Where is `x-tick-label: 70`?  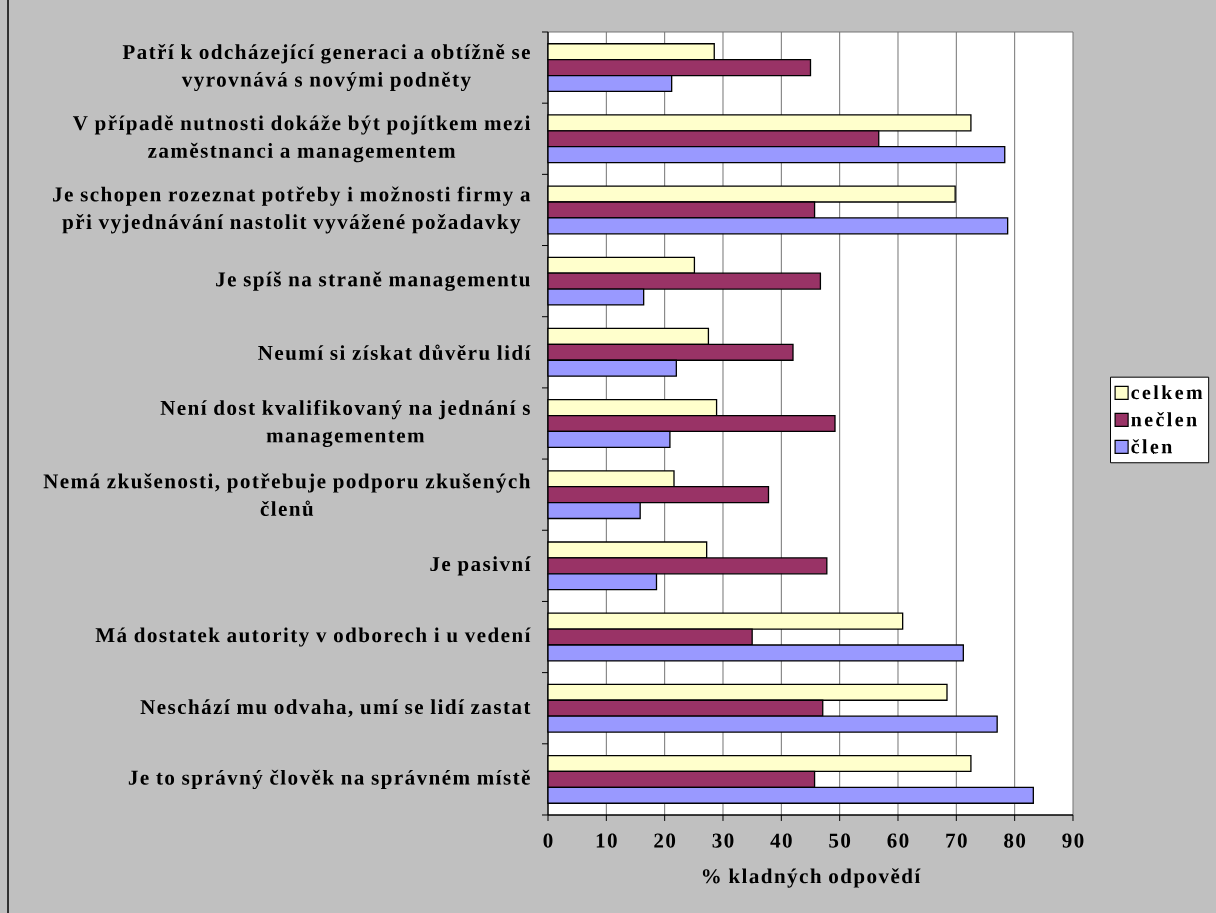 x-tick-label: 70 is located at coordinates (956, 840).